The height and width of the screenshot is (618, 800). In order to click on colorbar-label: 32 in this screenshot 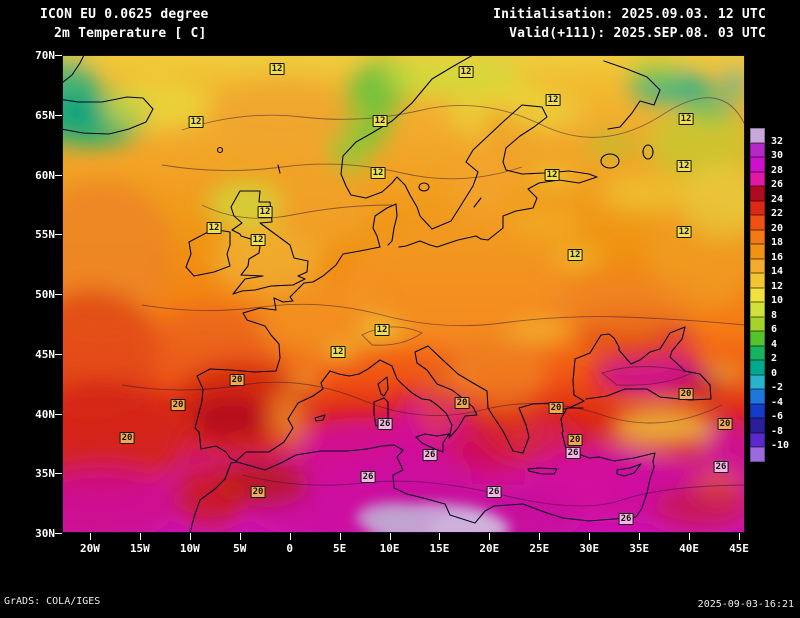, I will do `click(777, 141)`.